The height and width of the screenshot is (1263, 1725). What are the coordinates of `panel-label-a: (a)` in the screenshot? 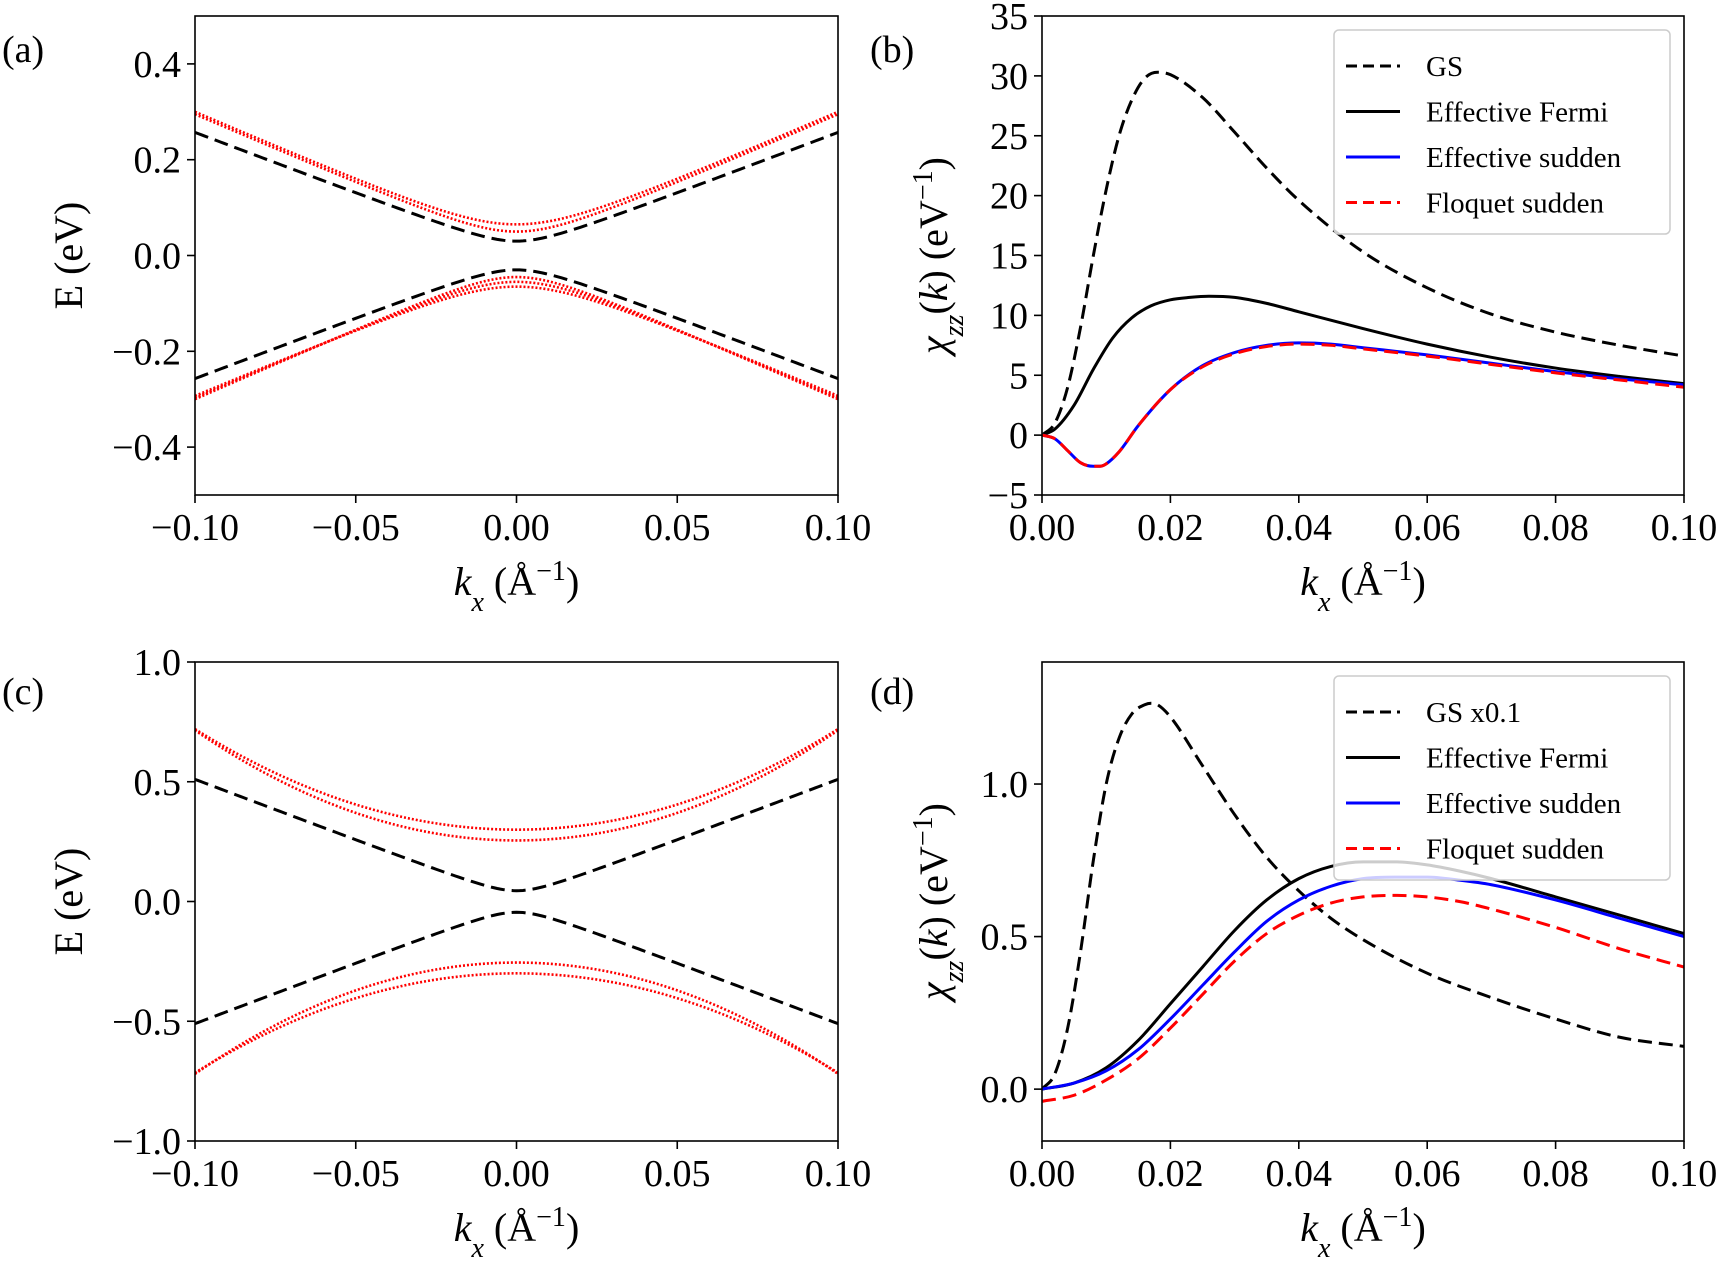 It's located at (23, 50).